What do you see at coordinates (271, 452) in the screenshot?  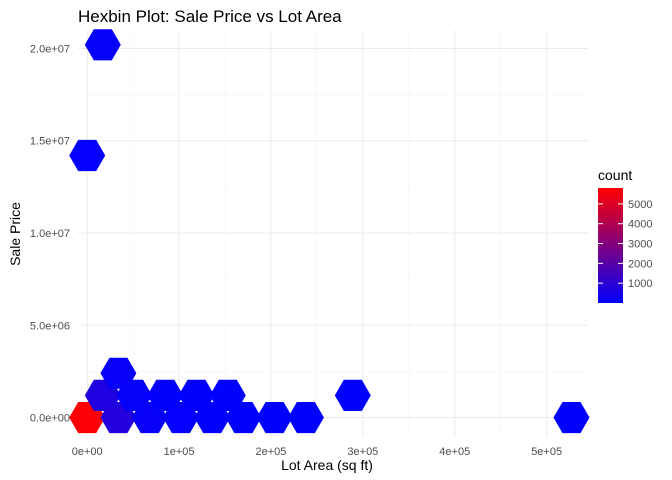 I see `x-tick-label: 2e+05` at bounding box center [271, 452].